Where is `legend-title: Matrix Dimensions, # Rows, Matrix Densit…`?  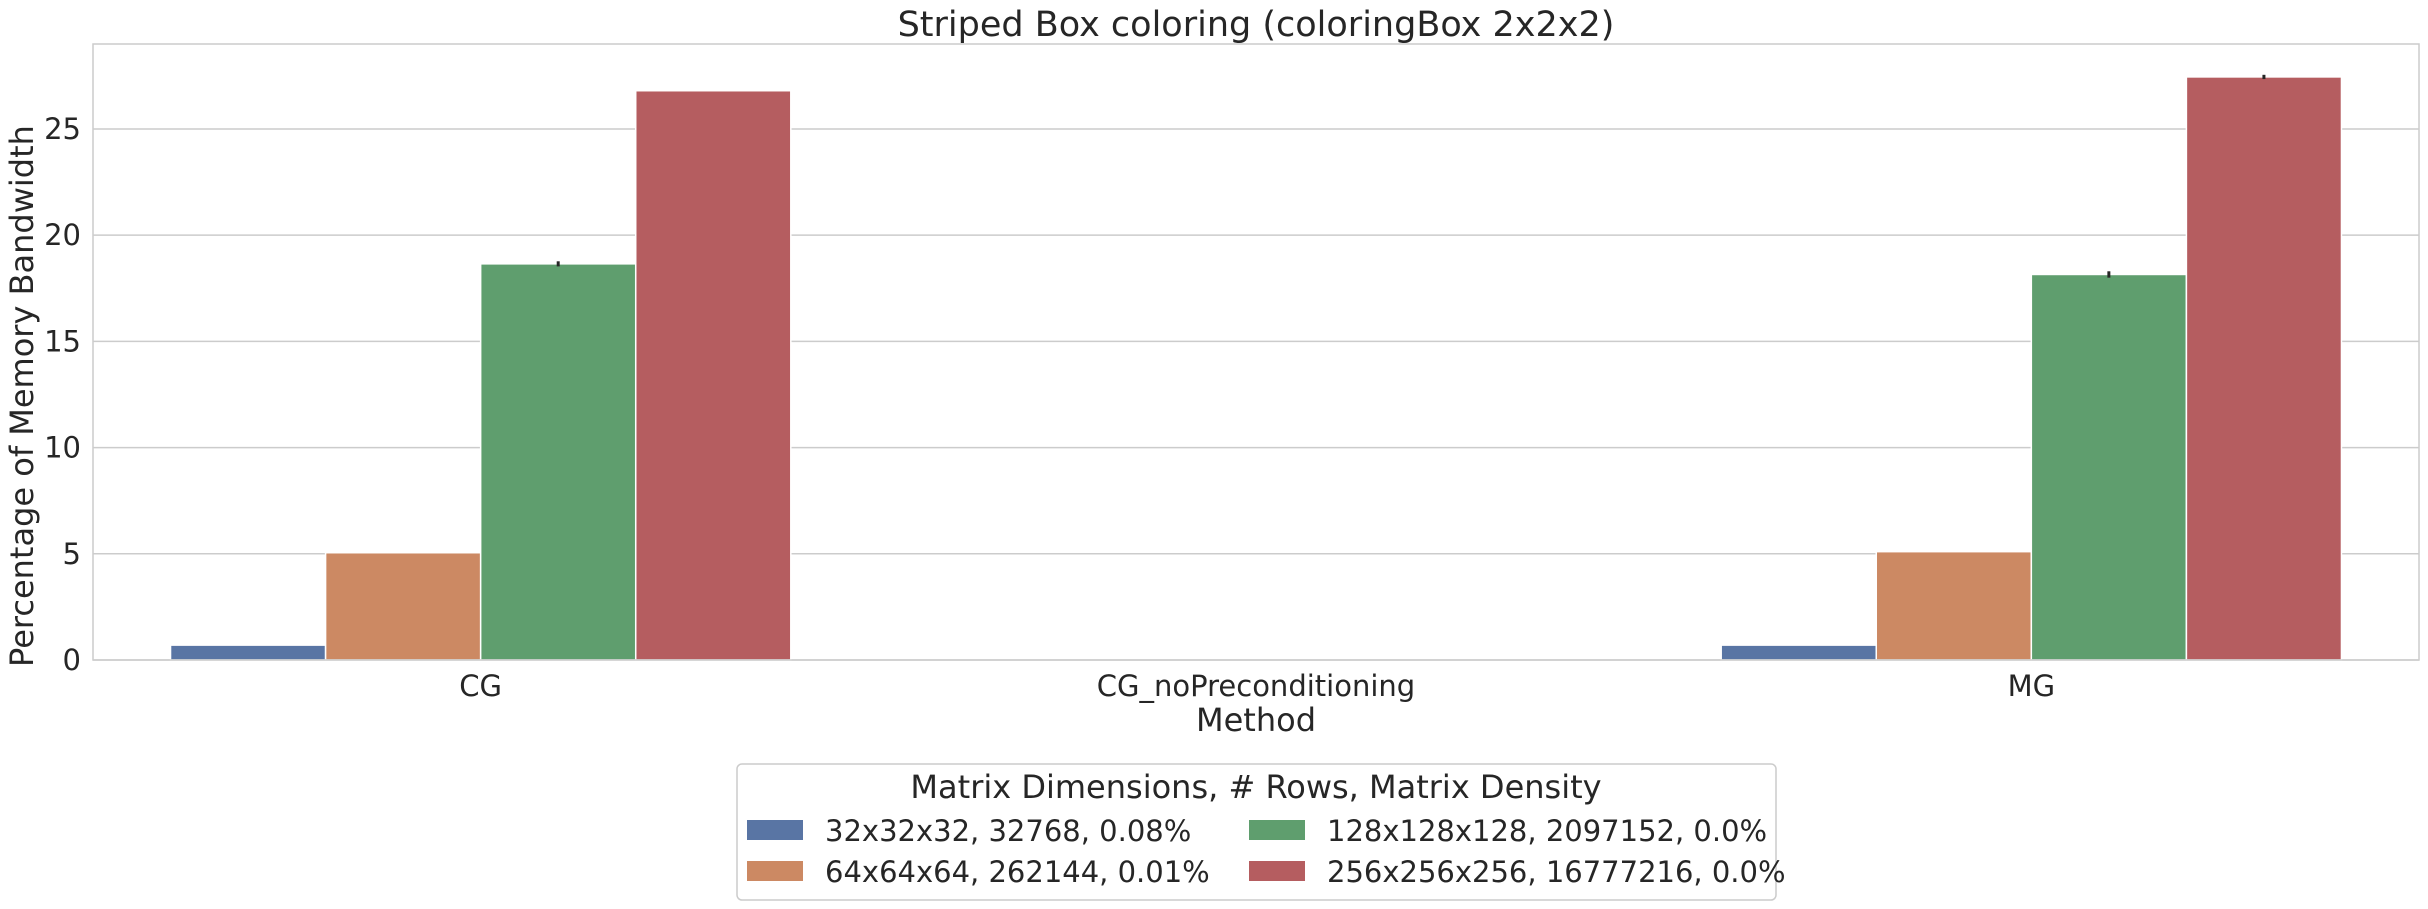 legend-title: Matrix Dimensions, # Rows, Matrix Densit… is located at coordinates (1255, 787).